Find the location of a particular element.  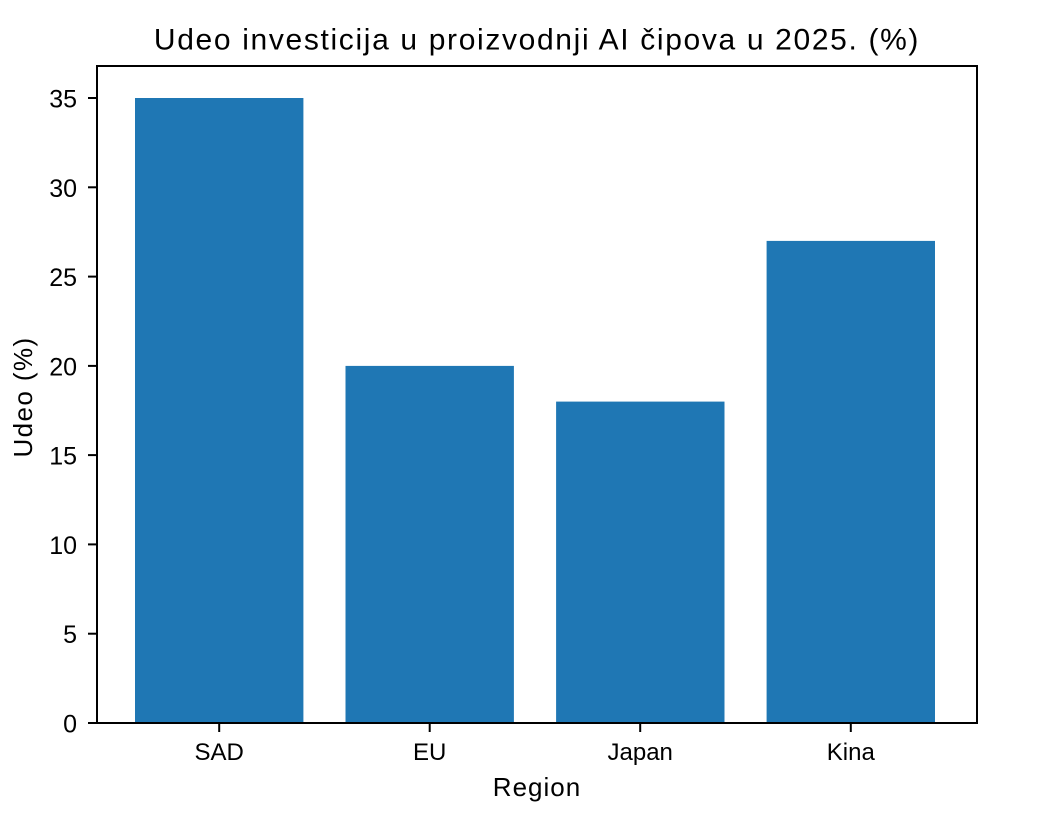

svg-text: 0 is located at coordinates (70, 725).